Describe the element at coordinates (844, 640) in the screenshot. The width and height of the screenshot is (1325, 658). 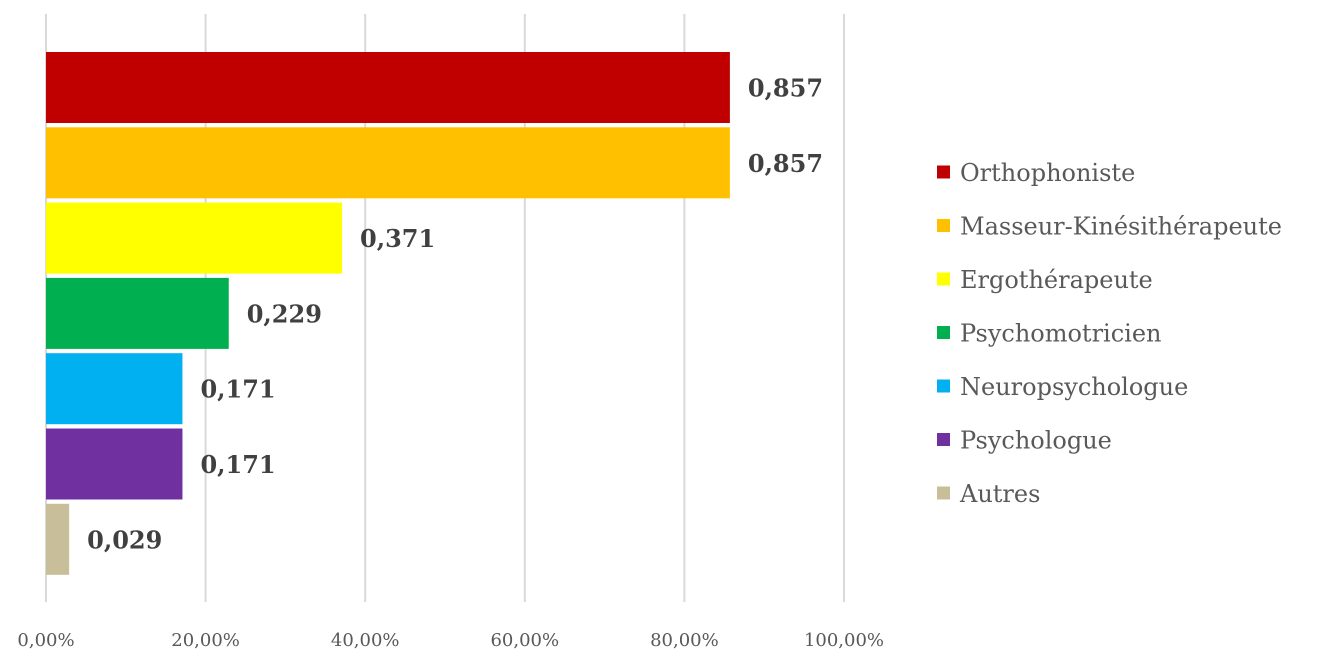
I see `x-tick-label-5: 100,00%` at that location.